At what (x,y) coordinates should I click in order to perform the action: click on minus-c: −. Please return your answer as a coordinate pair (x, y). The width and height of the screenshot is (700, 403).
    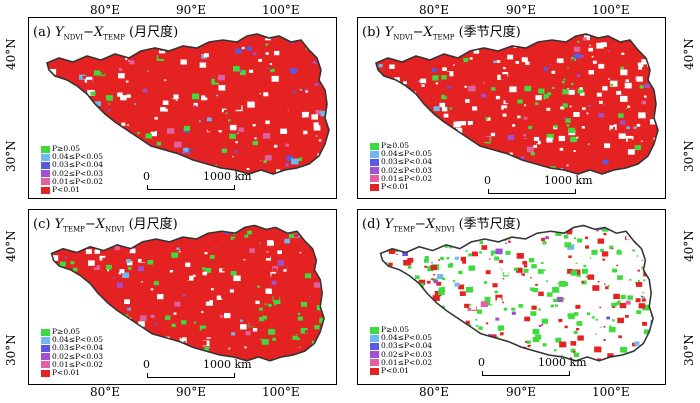
    Looking at the image, I should click on (90, 224).